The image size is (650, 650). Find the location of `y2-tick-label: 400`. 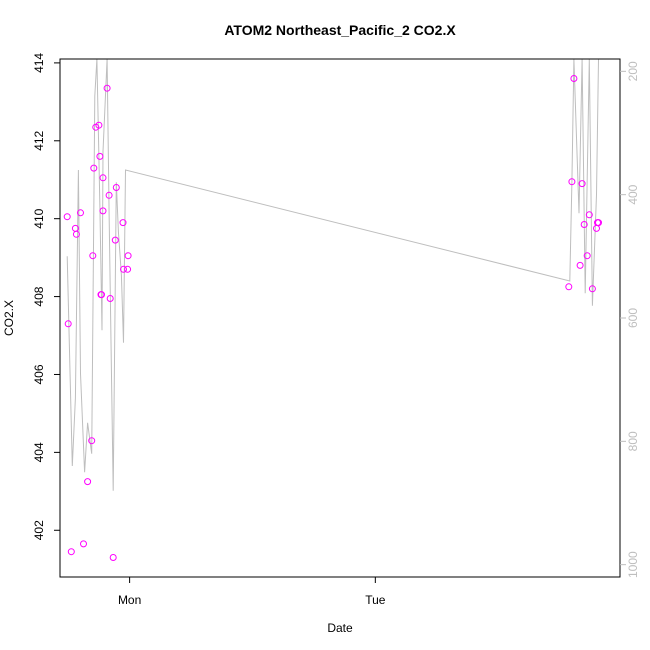

y2-tick-label: 400 is located at coordinates (633, 194).